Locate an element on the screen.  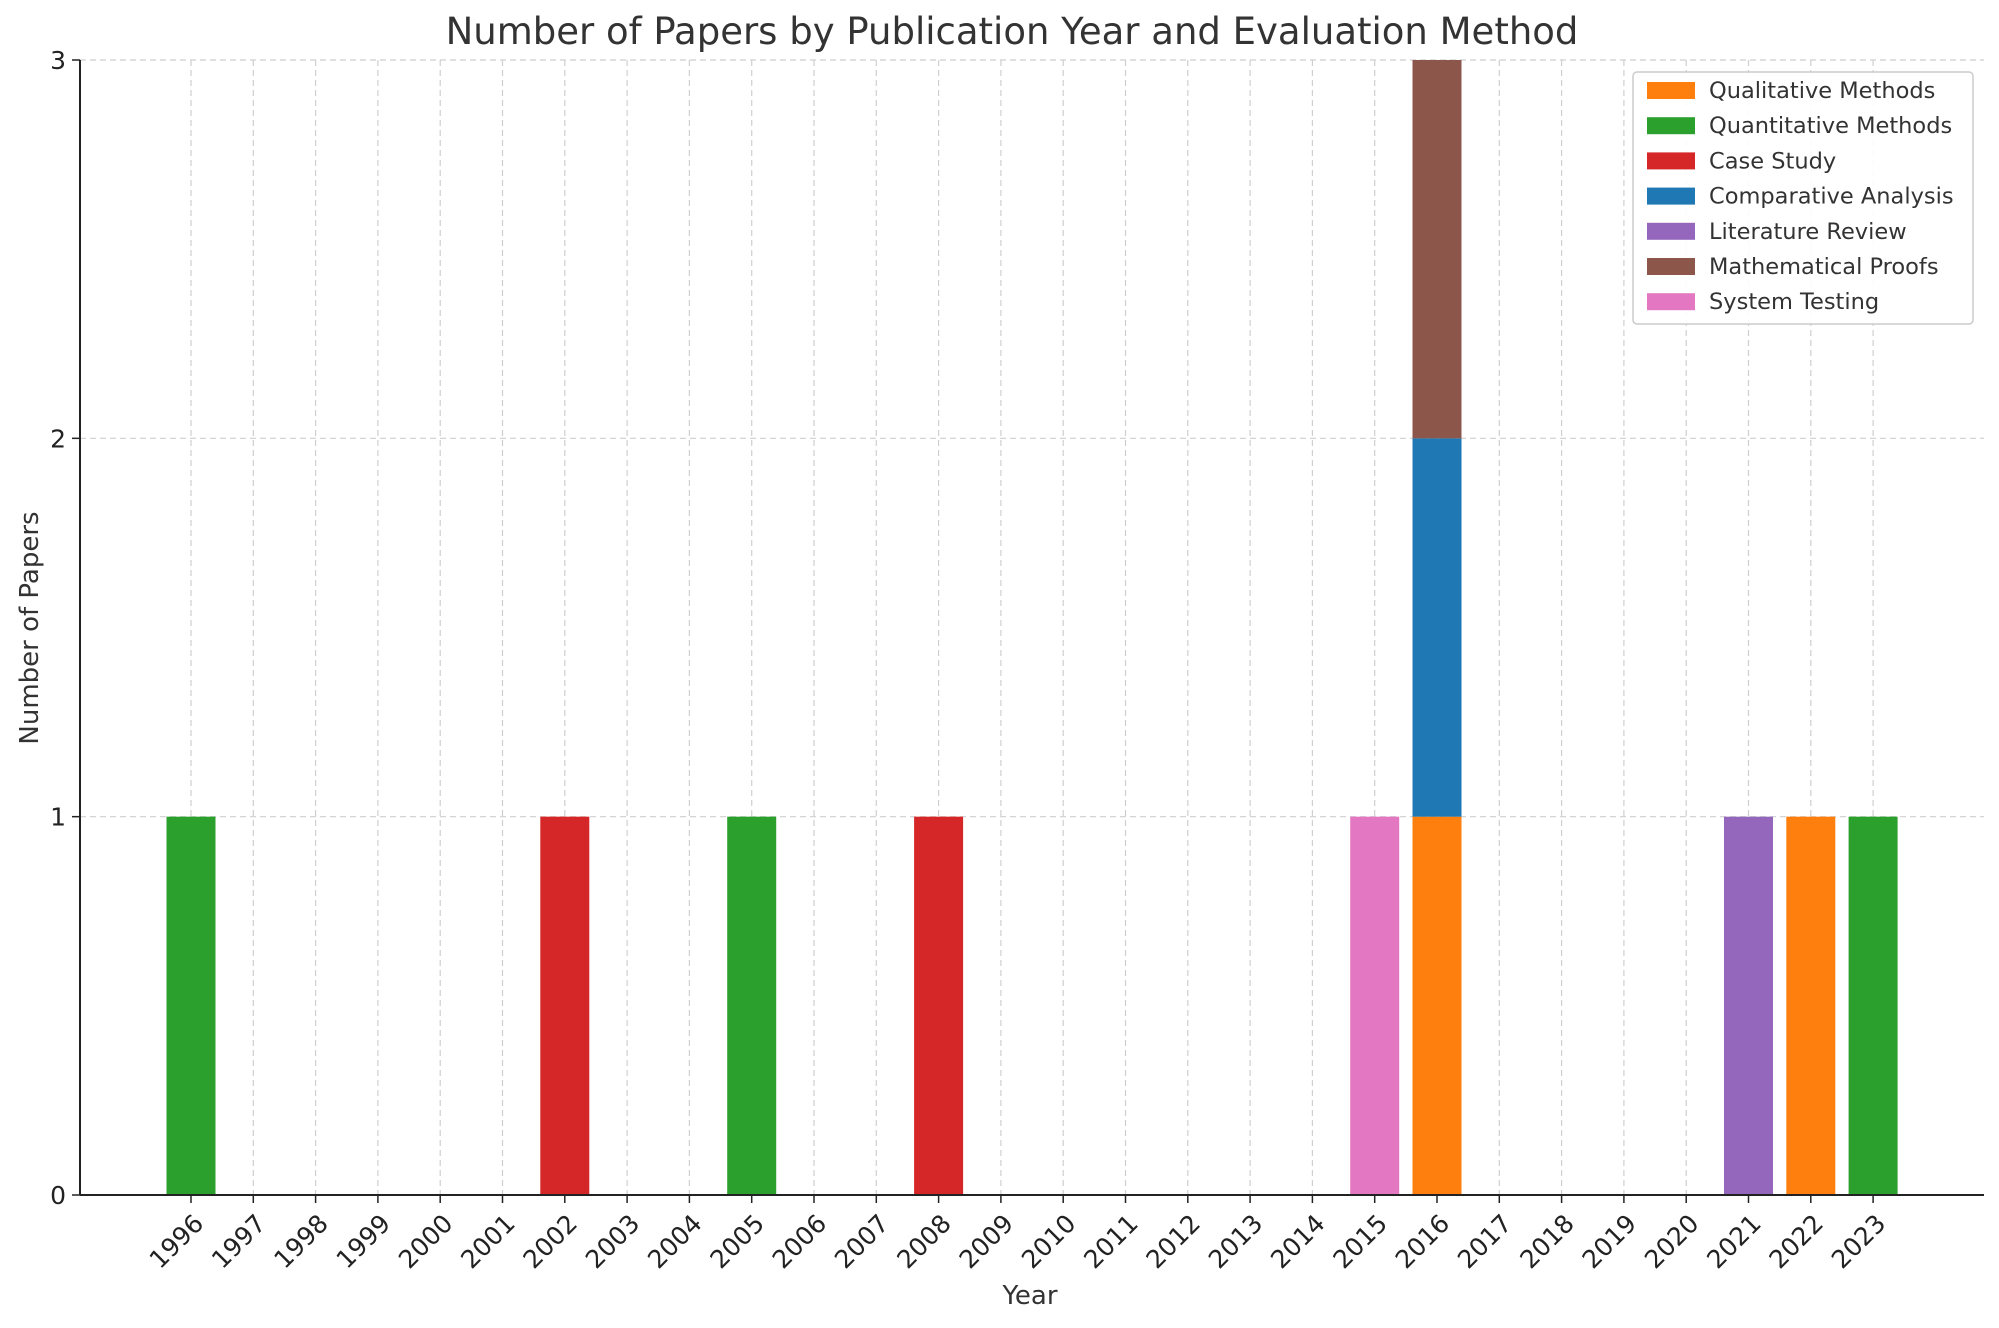
legend-box is located at coordinates (1803, 198).